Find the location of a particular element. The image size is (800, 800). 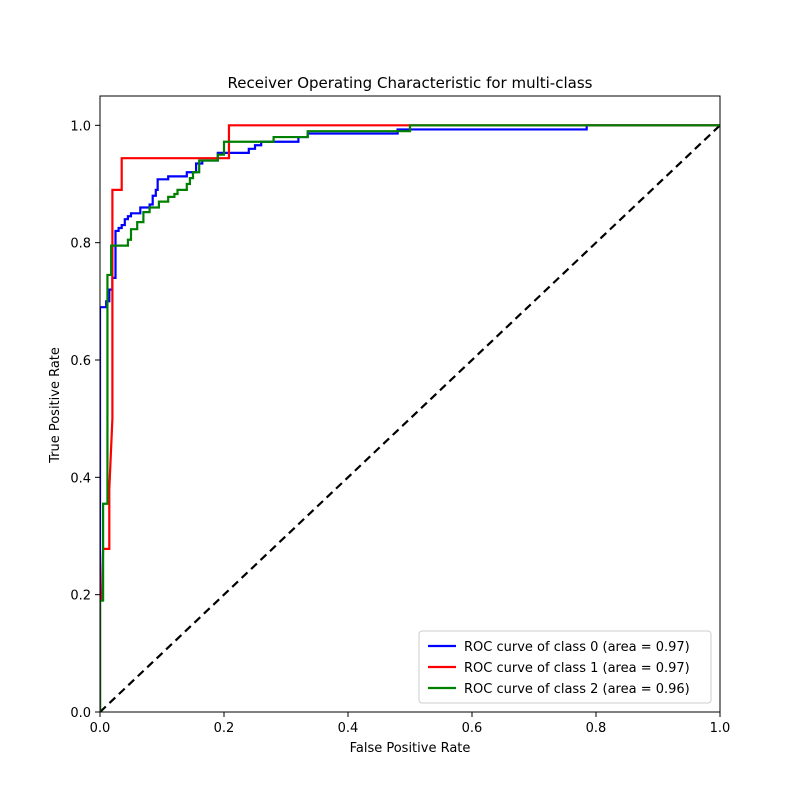

x-axis-label: False Positive Rate is located at coordinates (410, 748).